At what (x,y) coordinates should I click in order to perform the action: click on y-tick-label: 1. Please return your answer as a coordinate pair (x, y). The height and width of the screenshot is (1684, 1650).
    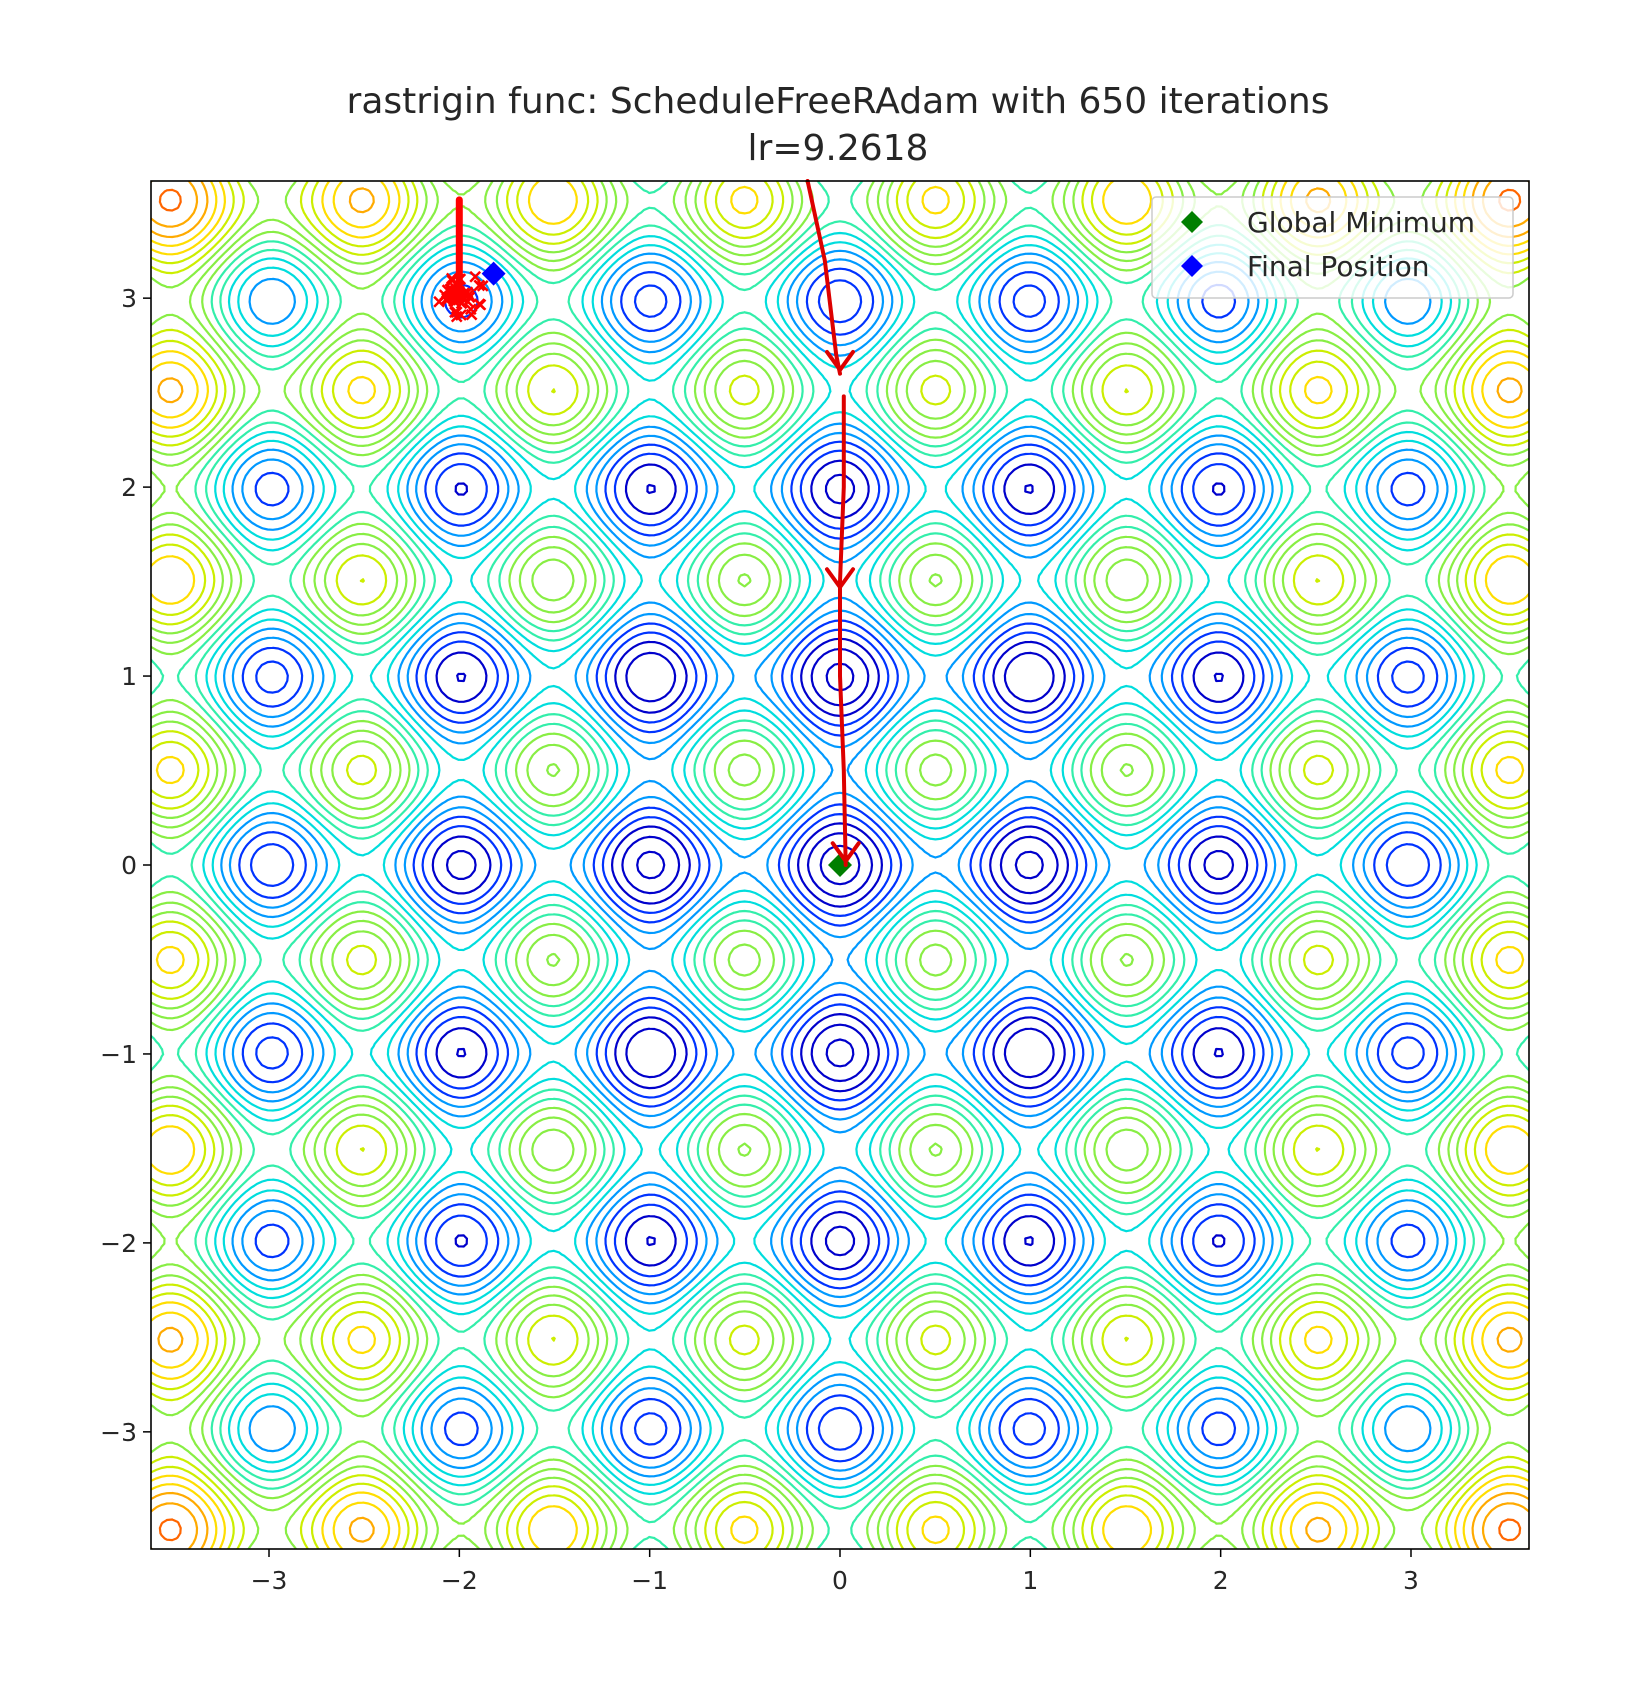
    Looking at the image, I should click on (129, 676).